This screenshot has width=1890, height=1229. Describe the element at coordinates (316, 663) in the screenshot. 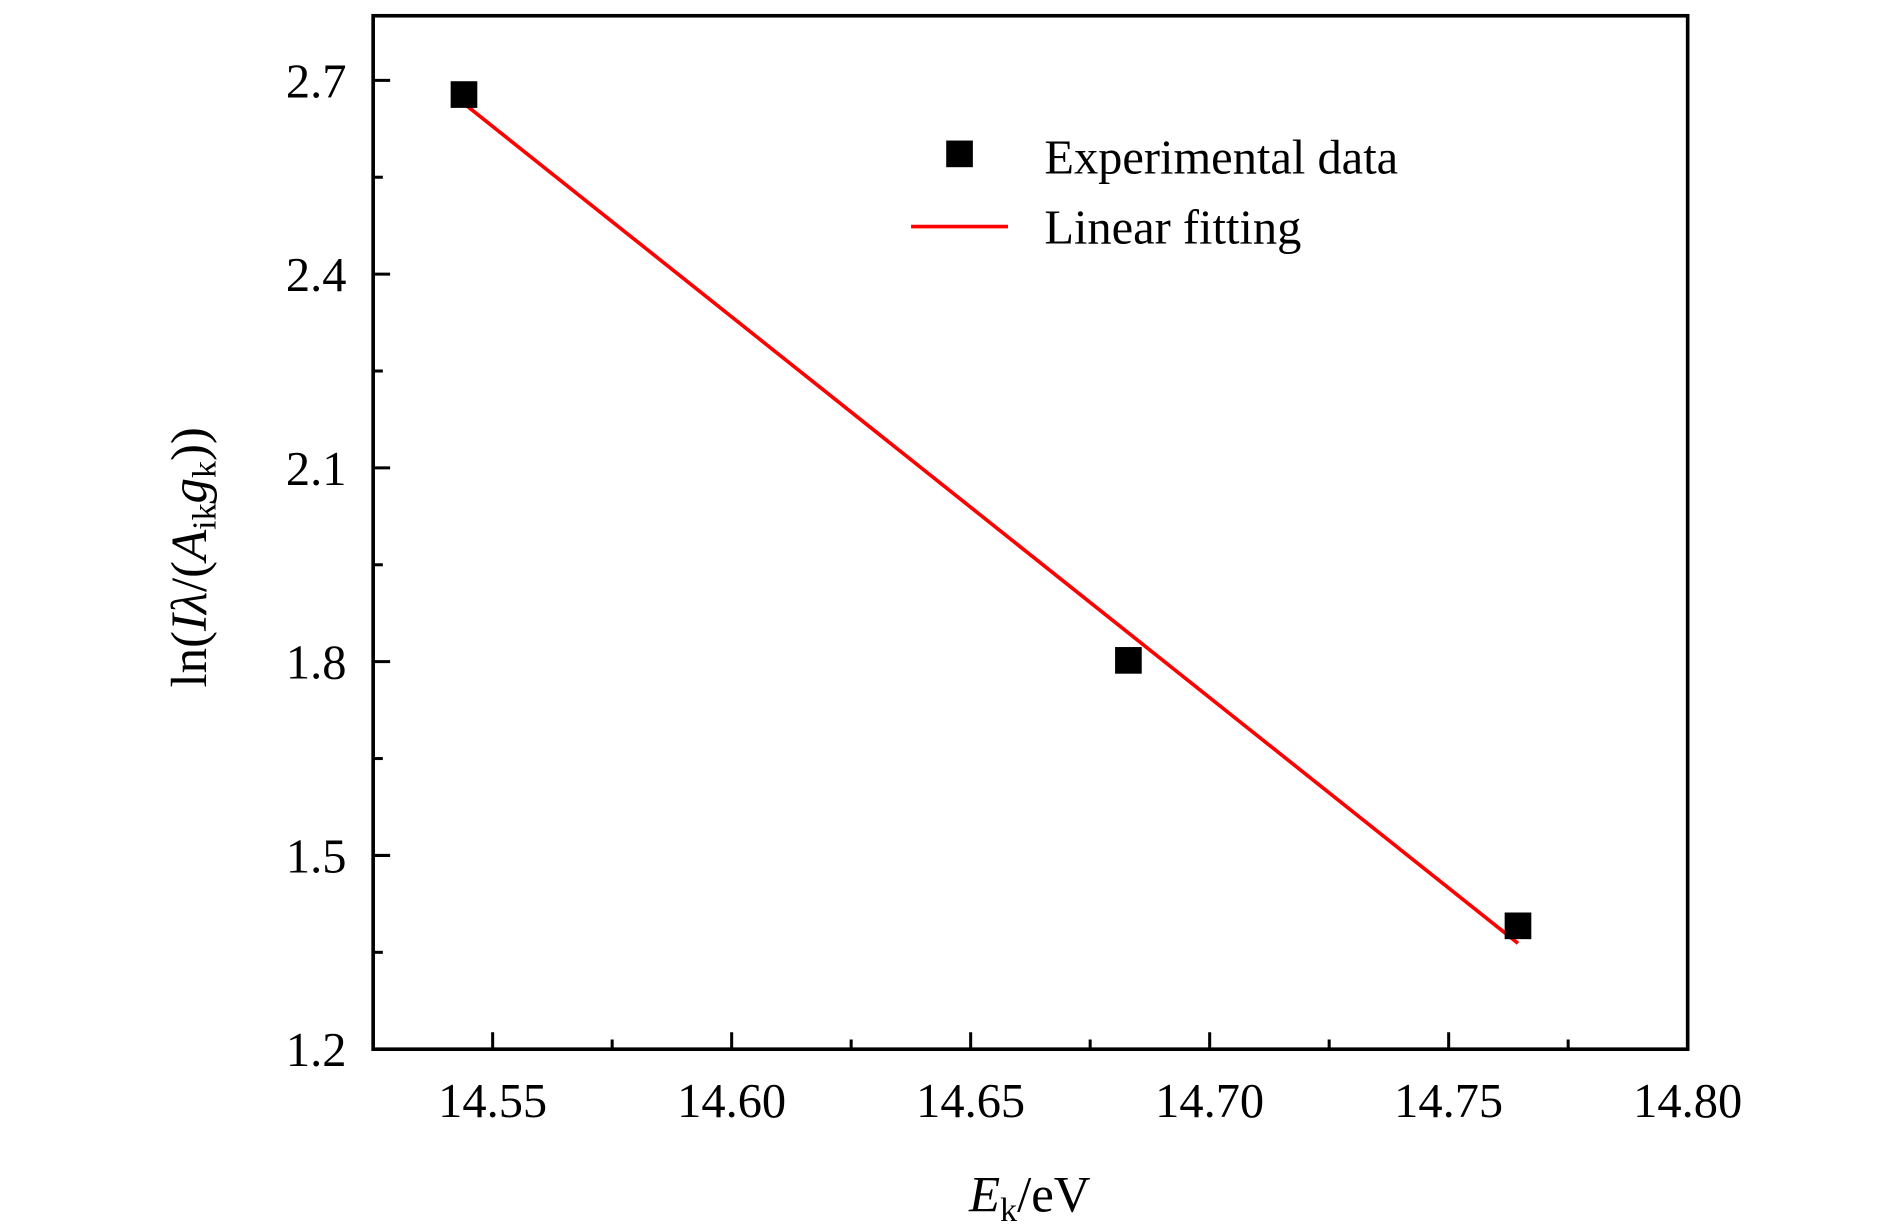

I see `y-tick-label: 1.8` at that location.